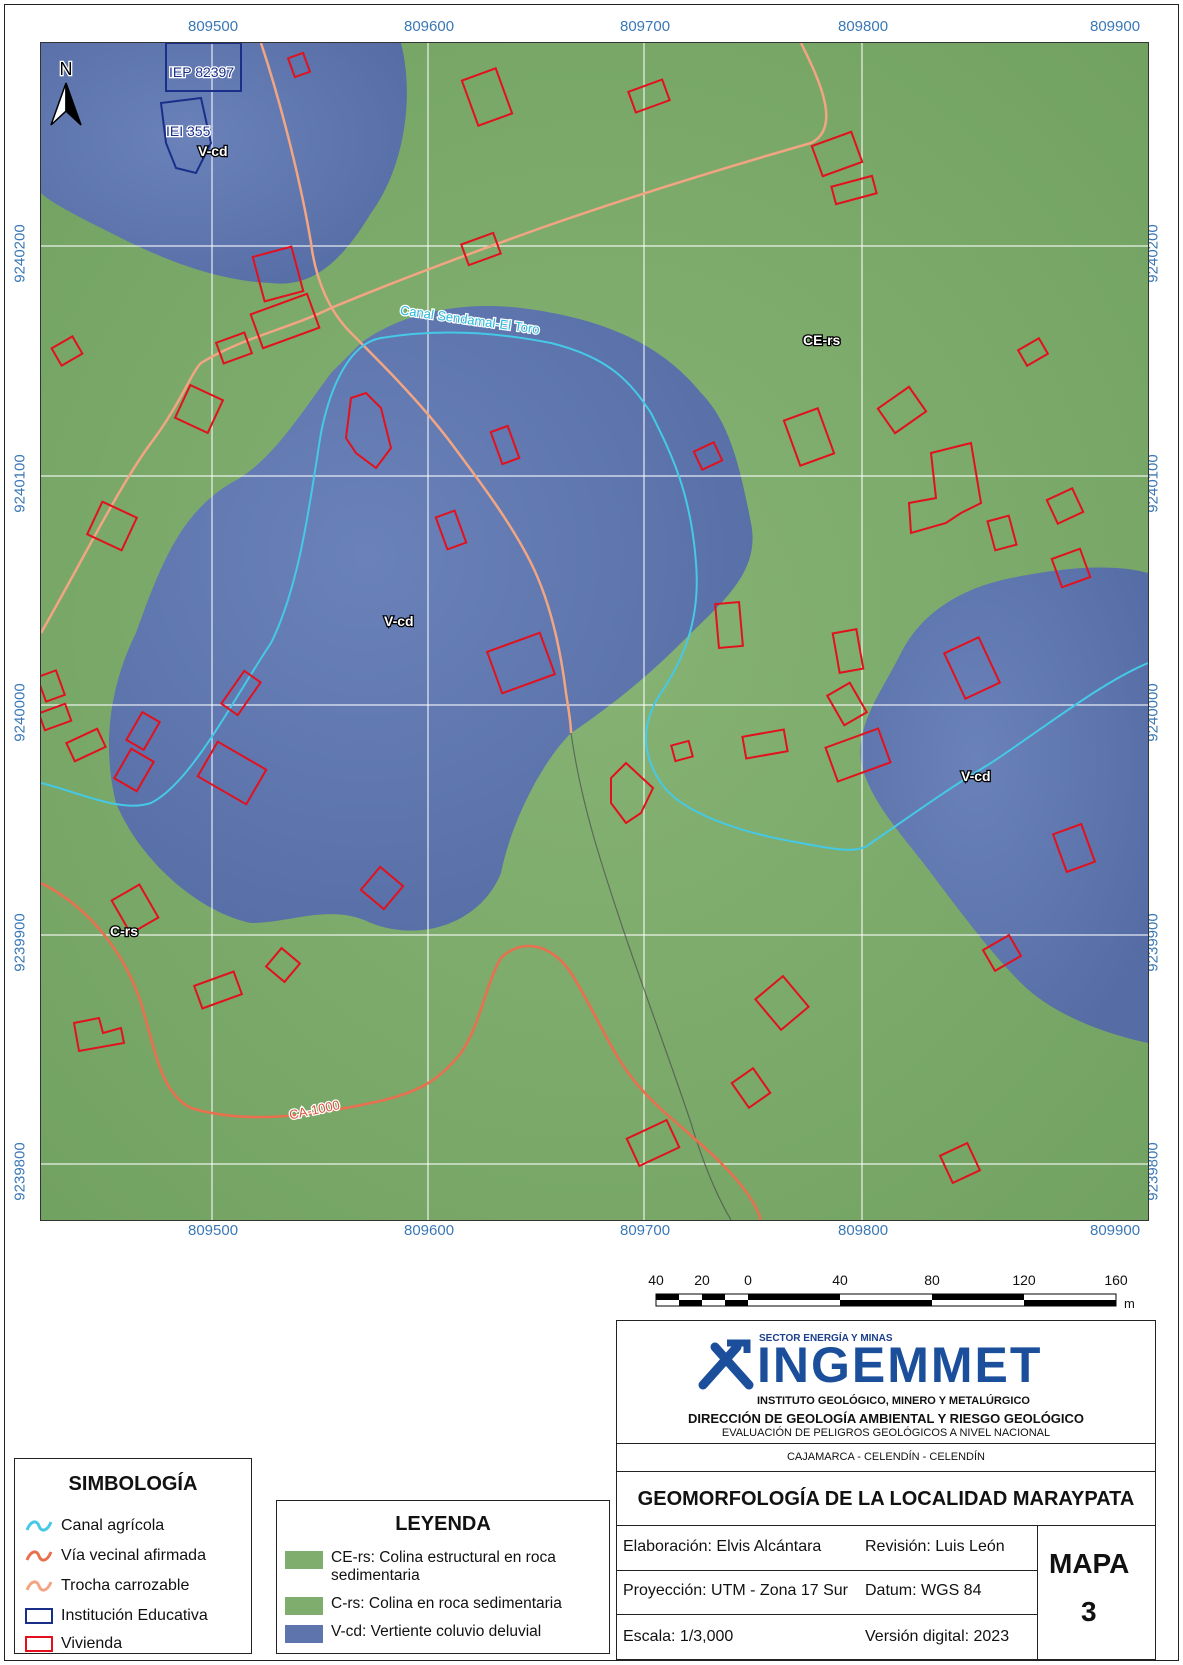 The image size is (1183, 1665). I want to click on easting-bottom-809600: 809600, so click(429, 1230).